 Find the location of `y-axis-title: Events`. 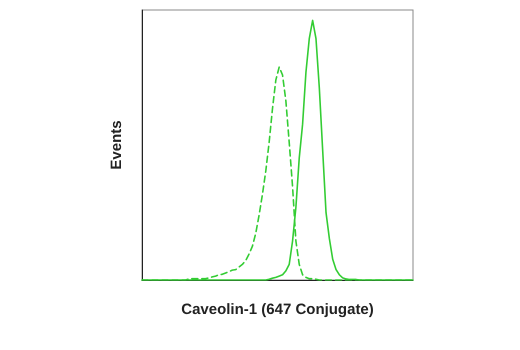

y-axis-title: Events is located at coordinates (116, 145).